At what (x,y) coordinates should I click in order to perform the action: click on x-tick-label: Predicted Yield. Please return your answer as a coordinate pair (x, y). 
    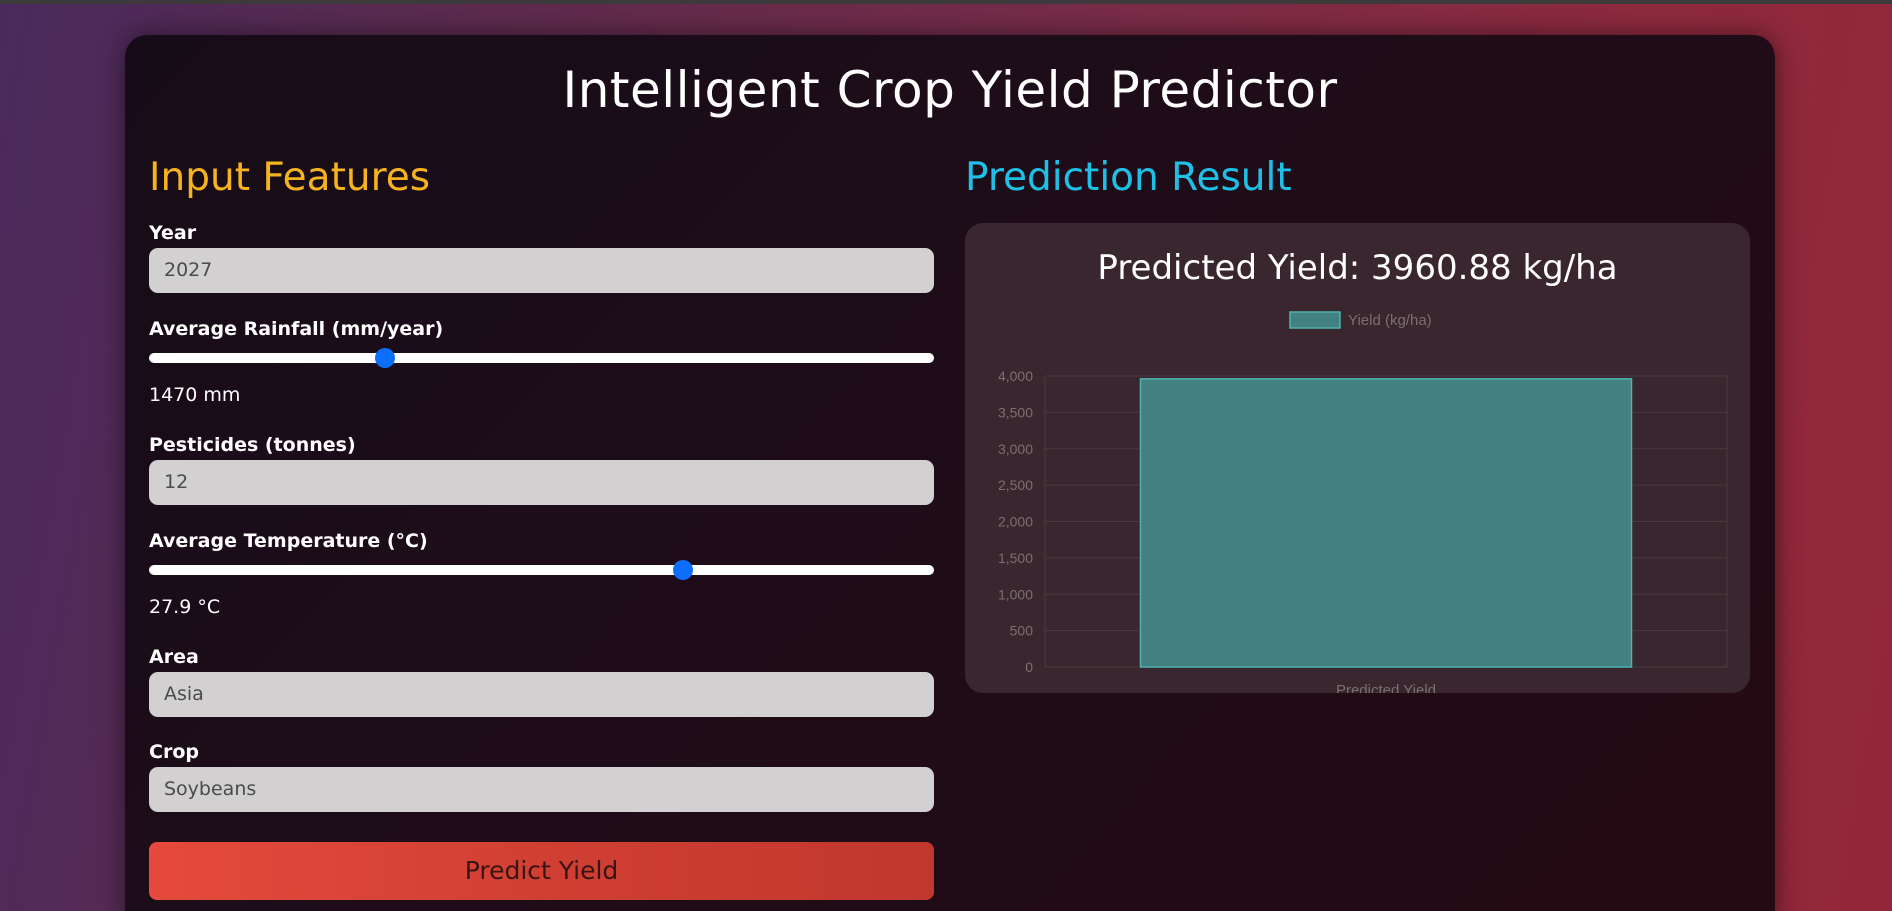
    Looking at the image, I should click on (1386, 687).